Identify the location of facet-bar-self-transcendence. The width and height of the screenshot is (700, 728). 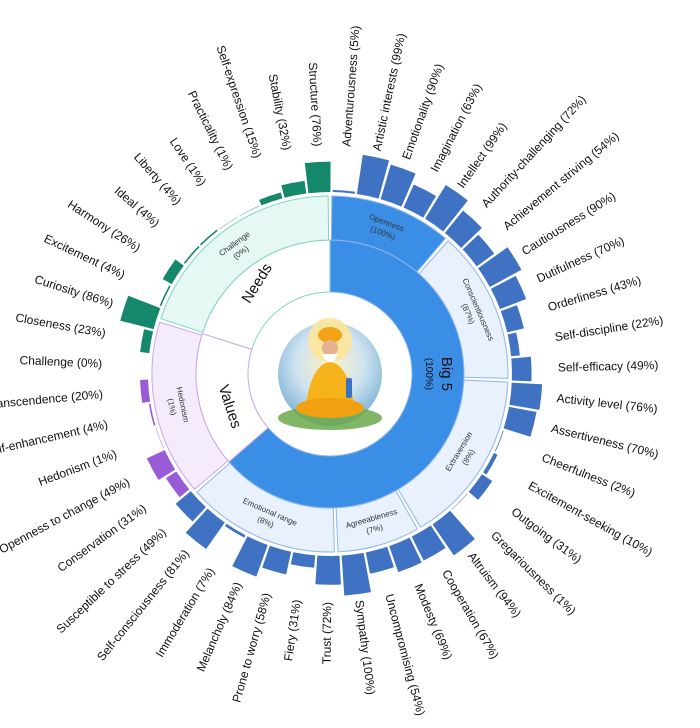
(145, 391).